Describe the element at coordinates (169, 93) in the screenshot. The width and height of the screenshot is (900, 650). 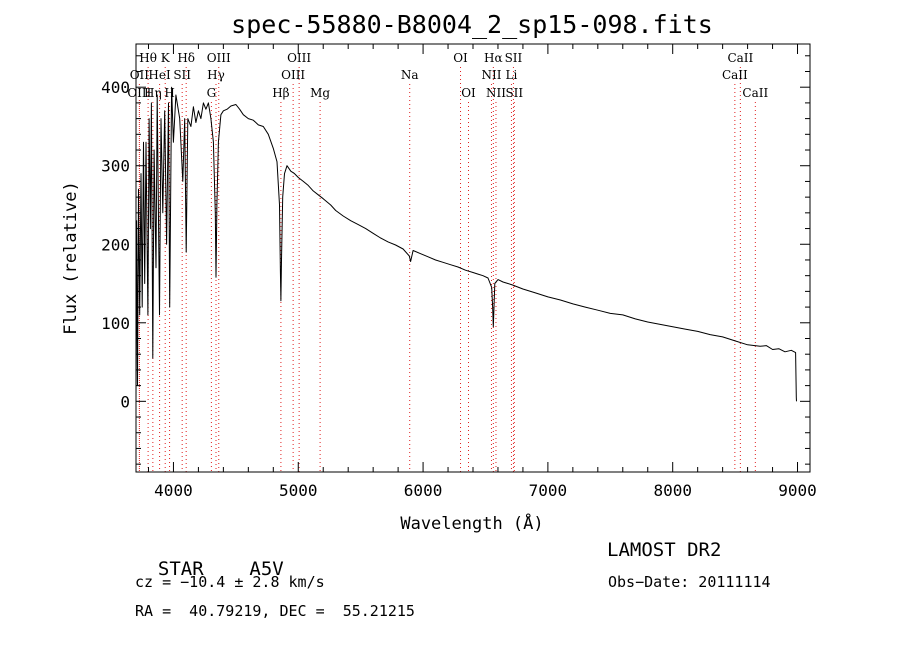
I see `line-marker-label: H` at that location.